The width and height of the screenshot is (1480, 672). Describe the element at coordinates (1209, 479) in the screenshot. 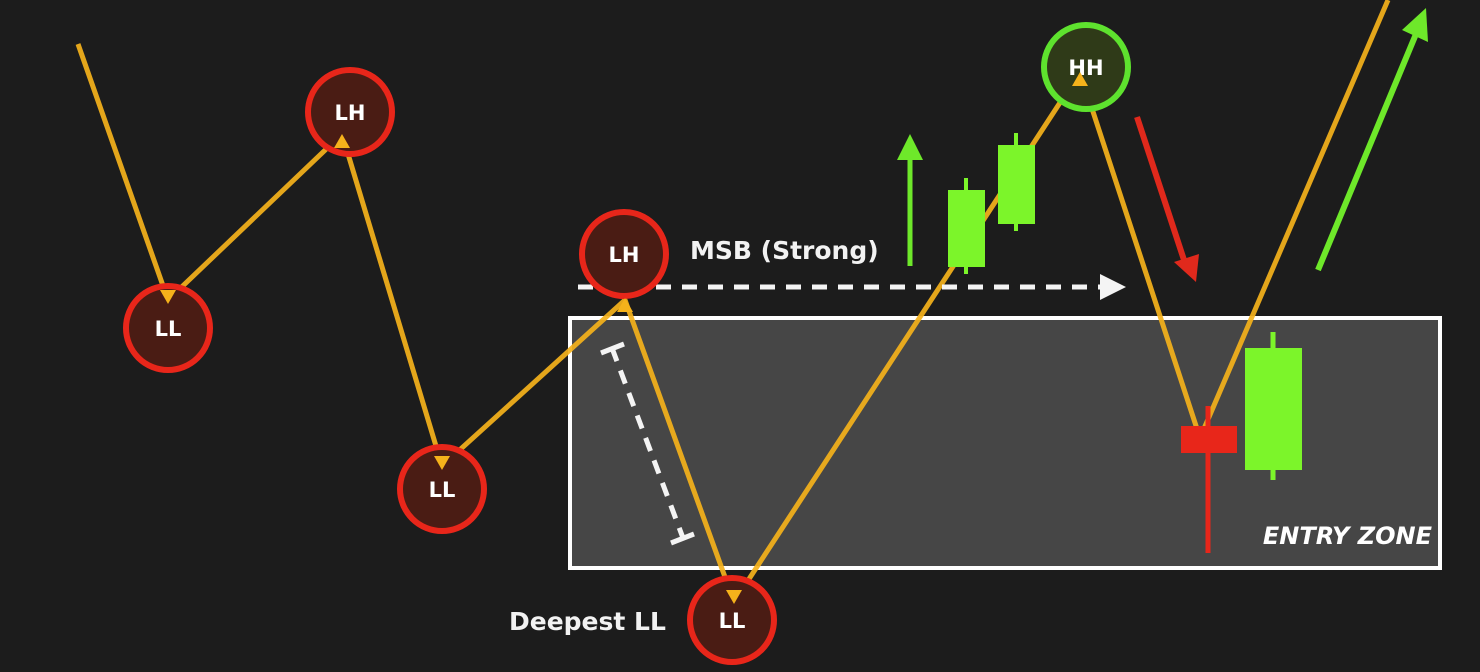

I see `bearish-candle` at that location.